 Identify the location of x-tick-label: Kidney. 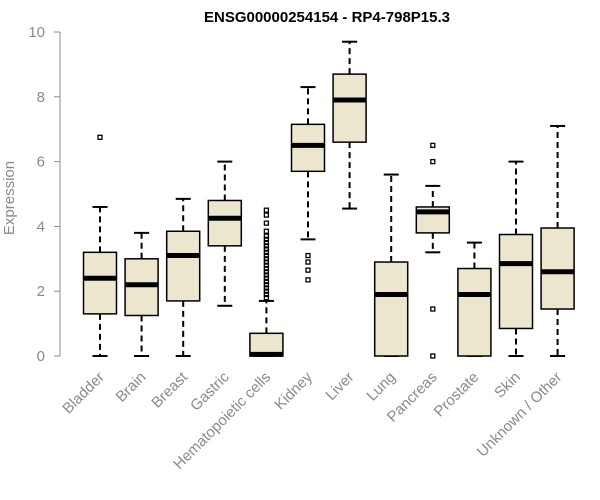
(293, 390).